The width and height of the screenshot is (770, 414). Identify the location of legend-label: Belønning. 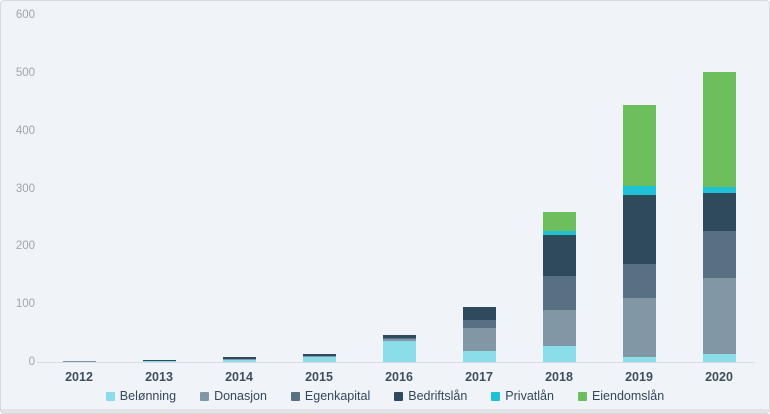
(148, 396).